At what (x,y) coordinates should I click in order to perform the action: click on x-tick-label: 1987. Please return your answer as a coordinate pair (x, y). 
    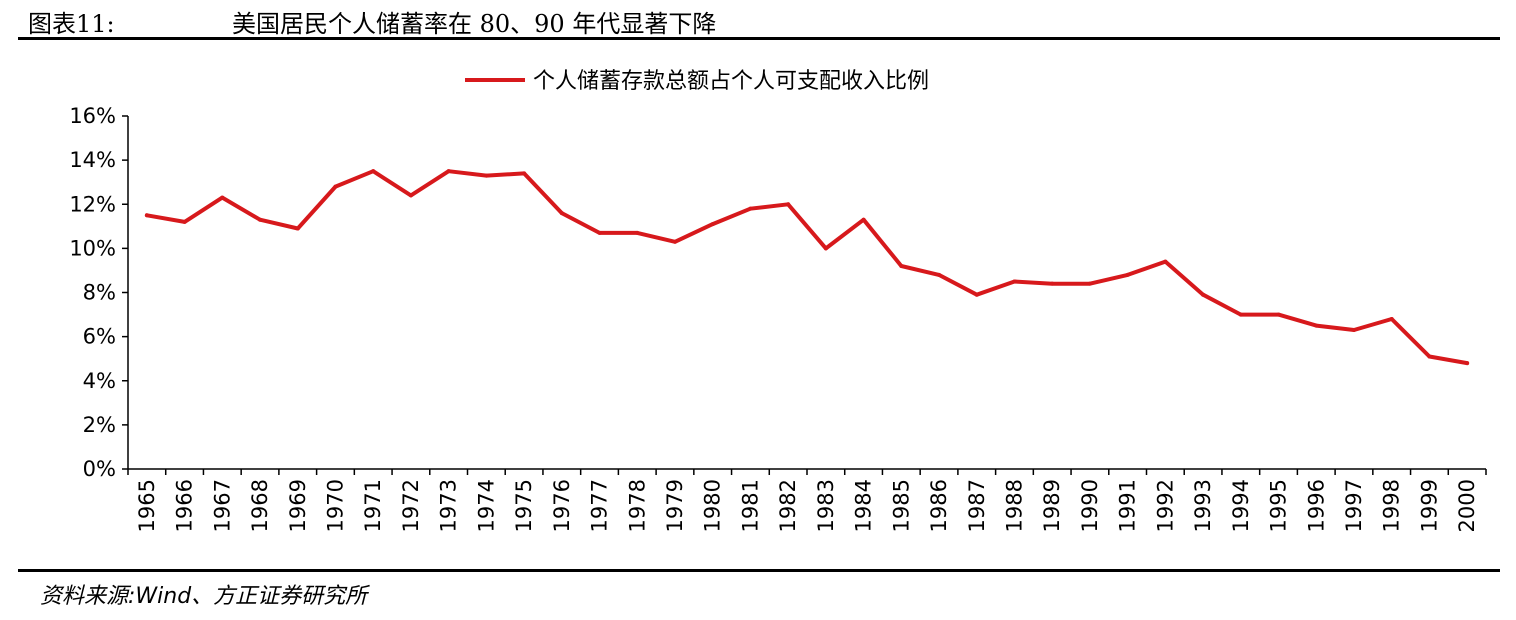
    Looking at the image, I should click on (977, 505).